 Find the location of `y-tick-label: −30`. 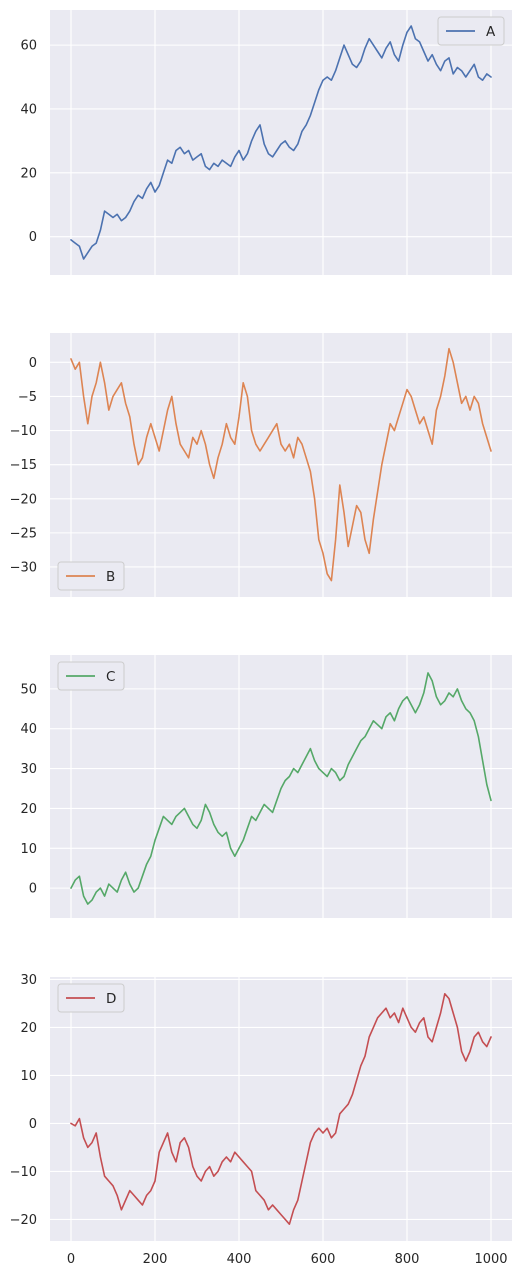

y-tick-label: −30 is located at coordinates (23, 567).